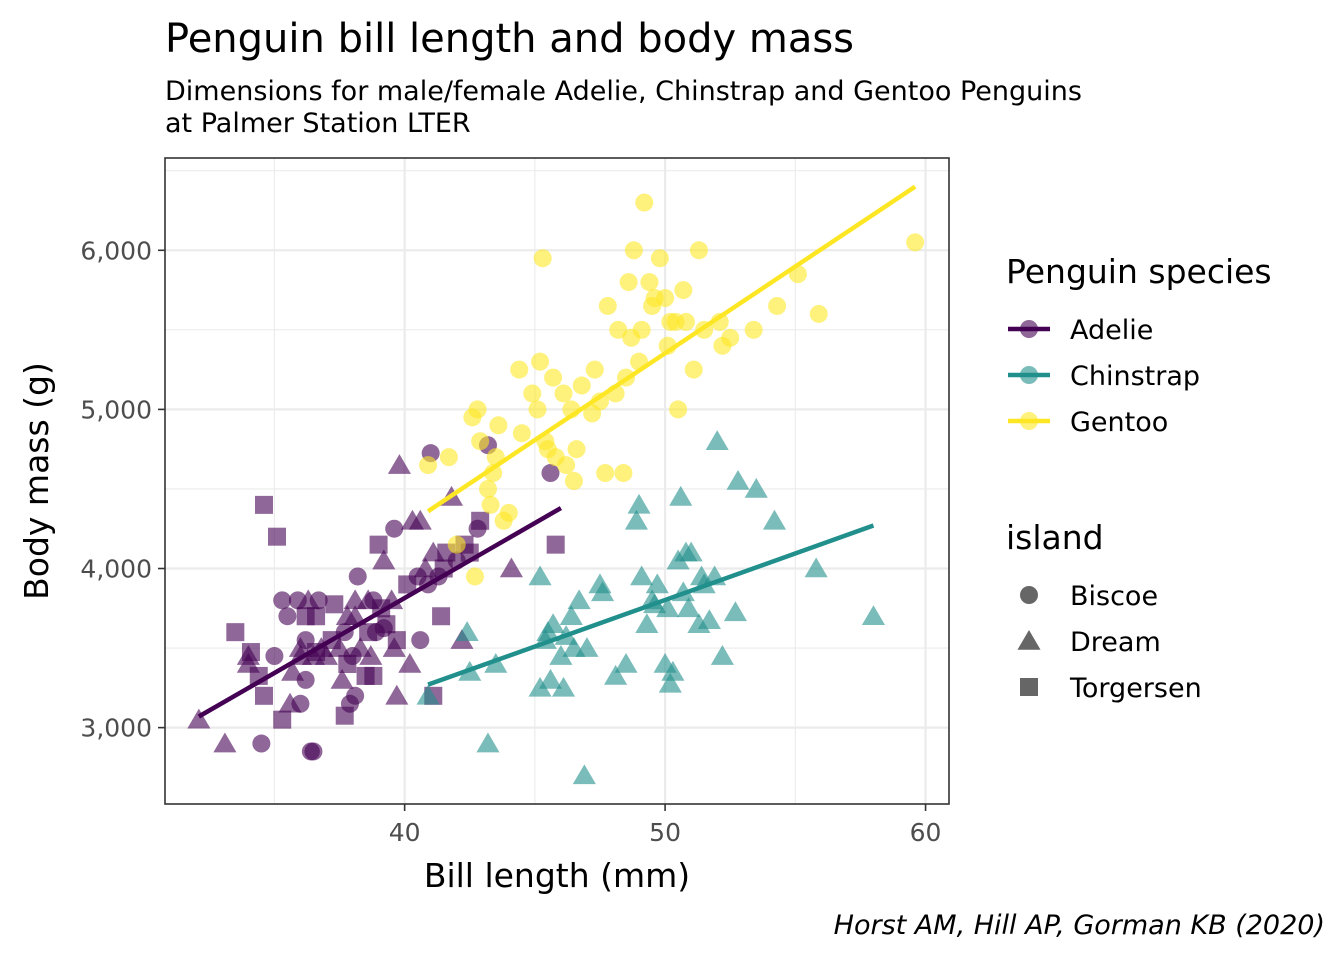  Describe the element at coordinates (1029, 375) in the screenshot. I see `legend-species-keys` at that location.